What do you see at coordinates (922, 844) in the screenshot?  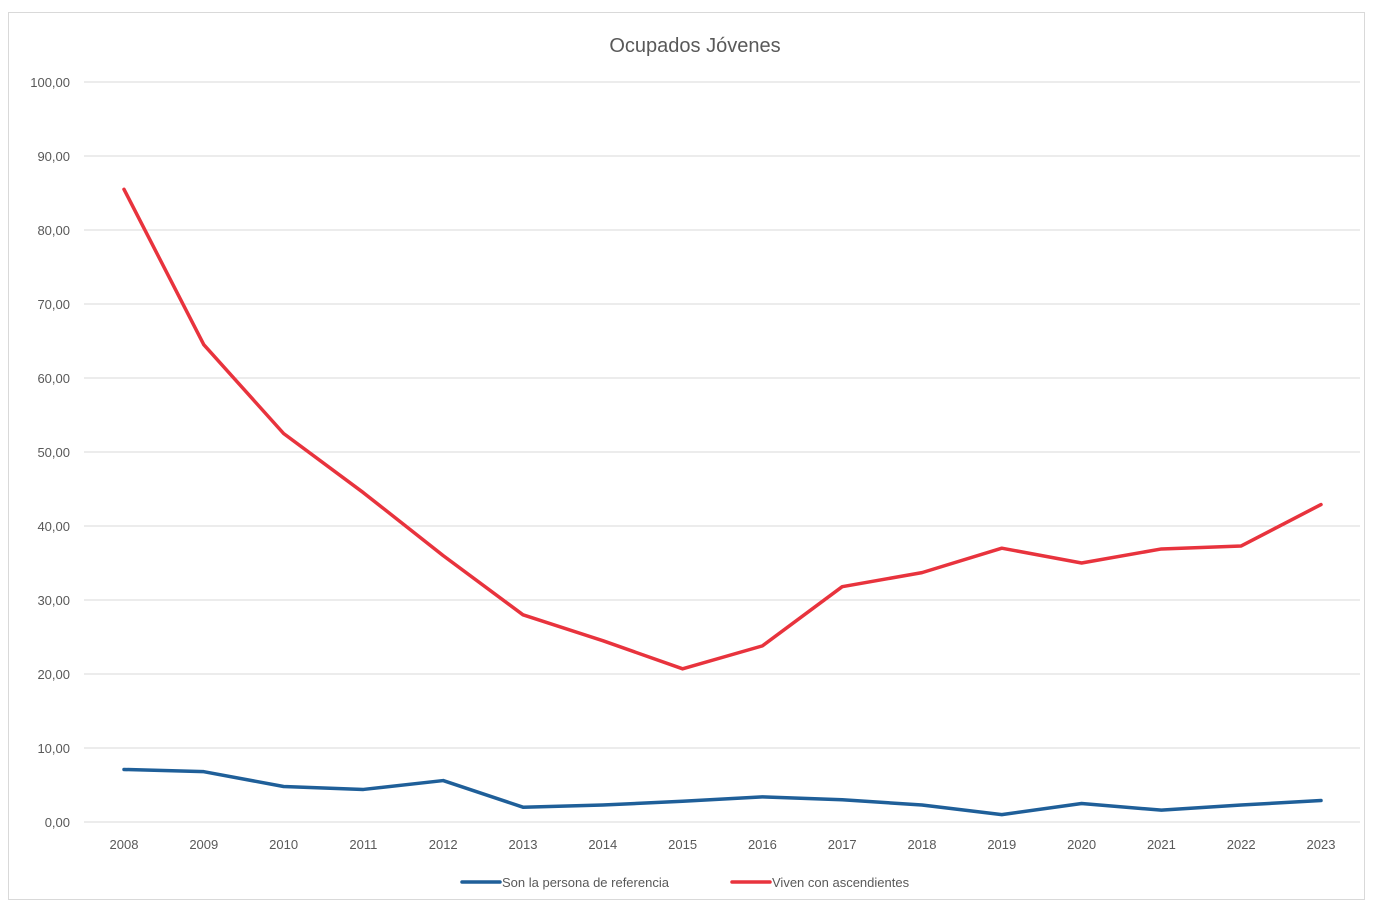 I see `x-tick-label: 2018` at bounding box center [922, 844].